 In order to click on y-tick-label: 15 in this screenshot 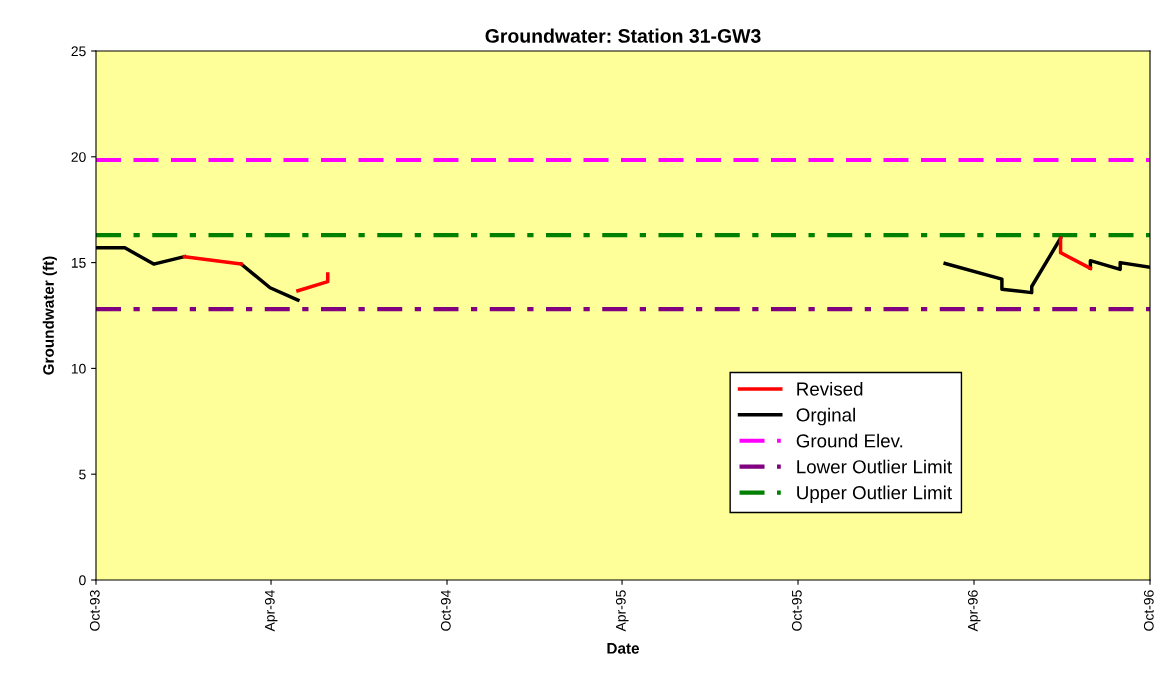, I will do `click(78, 263)`.